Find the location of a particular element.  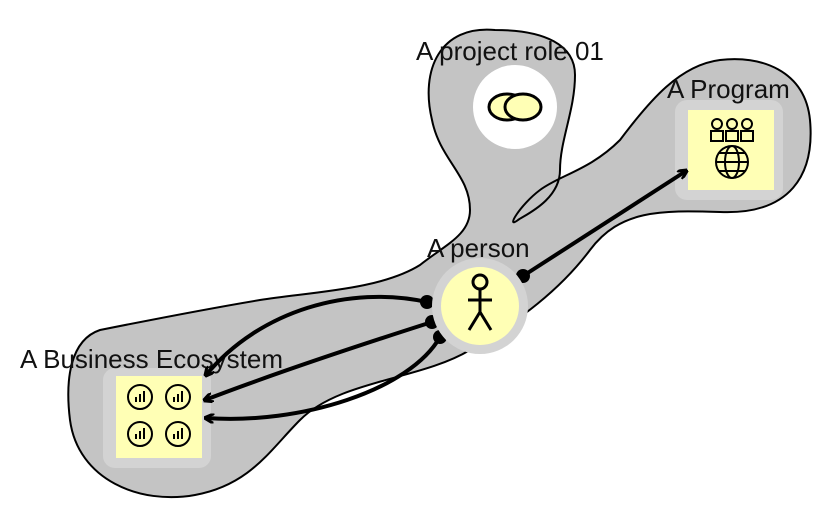

person-label: A person is located at coordinates (478, 248).